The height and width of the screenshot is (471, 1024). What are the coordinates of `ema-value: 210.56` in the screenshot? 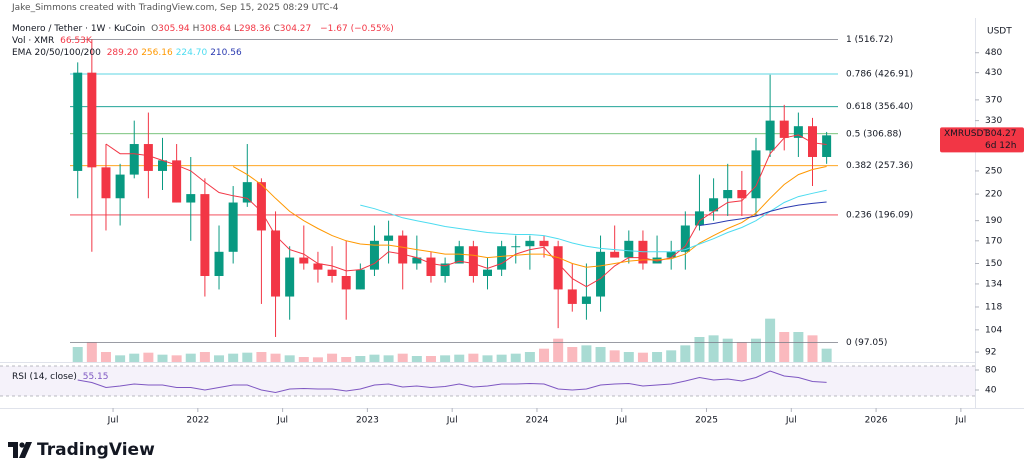 It's located at (226, 53).